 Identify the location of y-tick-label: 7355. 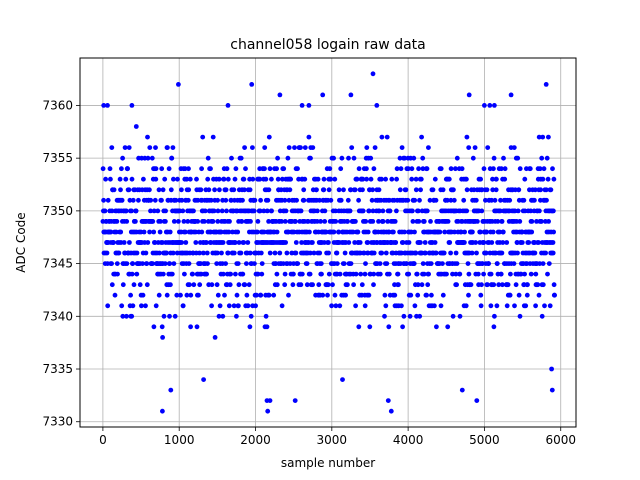
(57, 158).